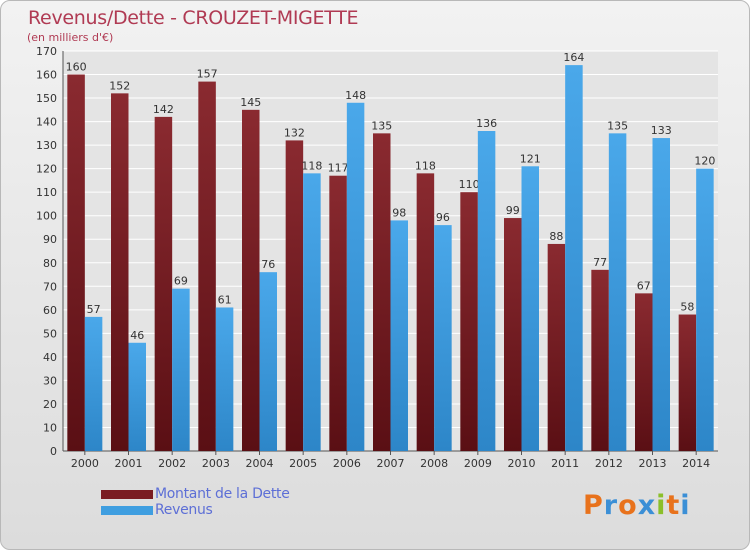  I want to click on legend-swatch-dette, so click(127, 494).